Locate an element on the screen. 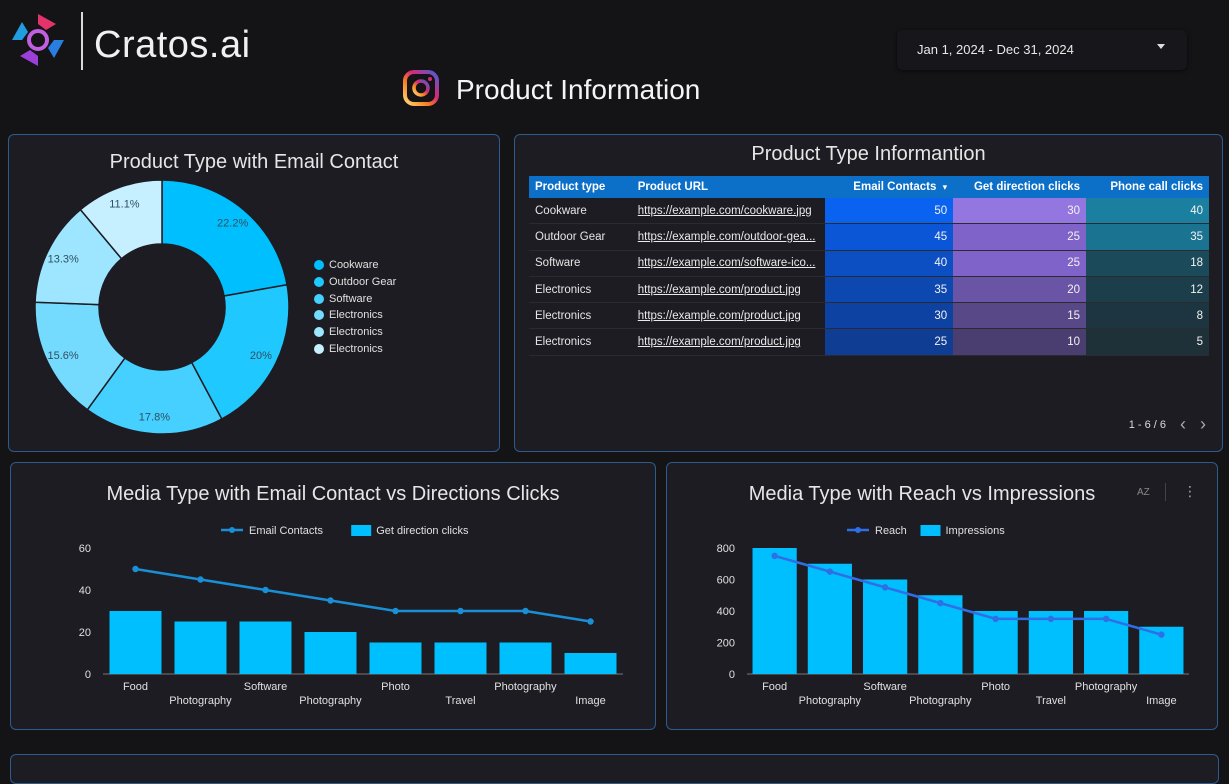 The width and height of the screenshot is (1229, 784). donut-slice-label: 13.3% is located at coordinates (63, 260).